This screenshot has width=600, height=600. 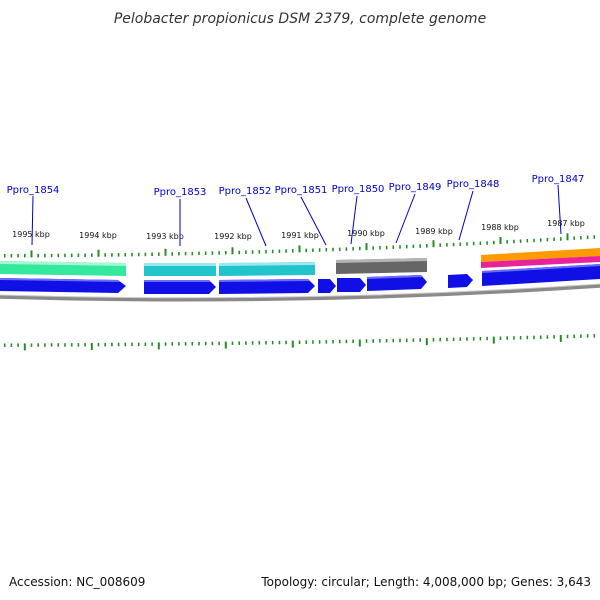 I want to click on tick-label: 1988 kbp, so click(x=500, y=227).